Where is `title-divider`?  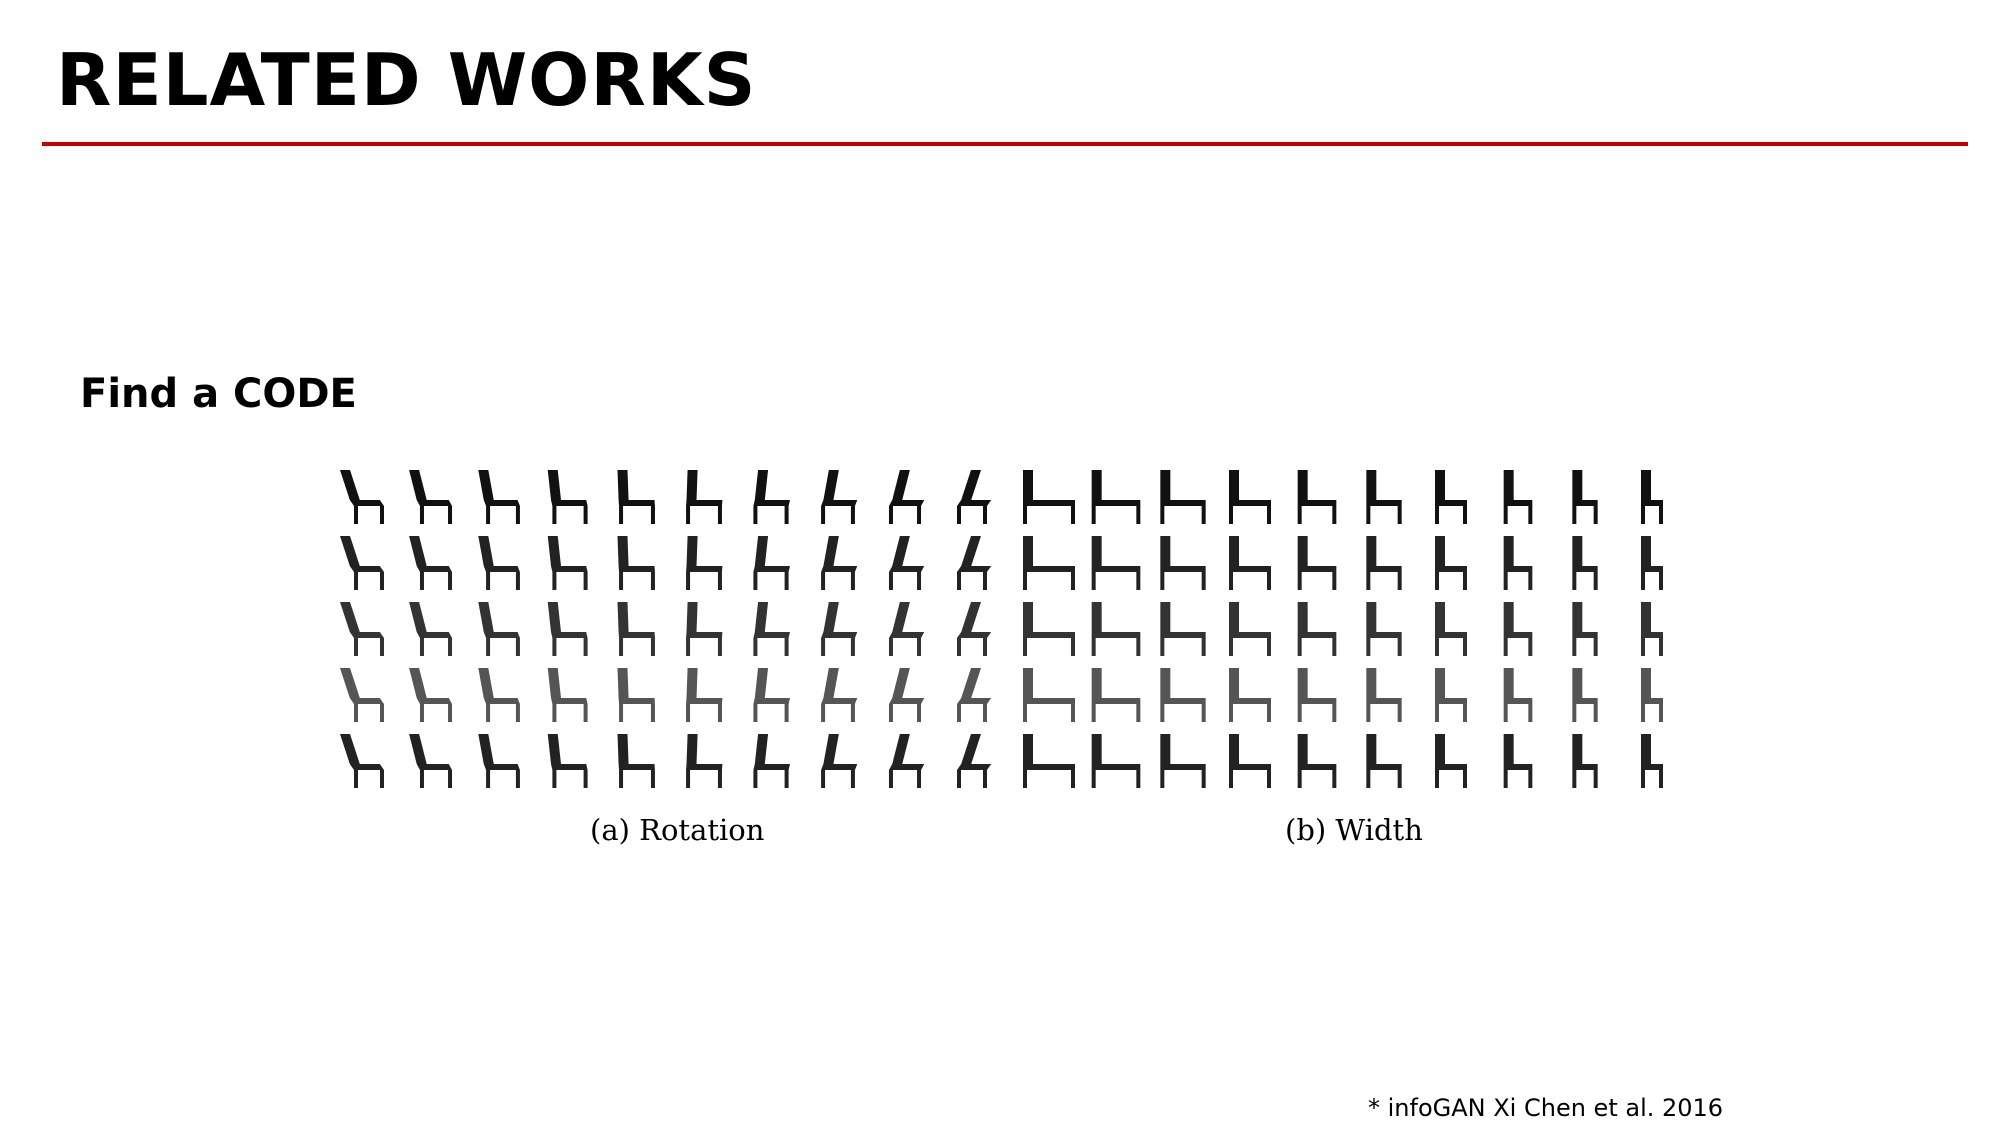 title-divider is located at coordinates (1005, 144).